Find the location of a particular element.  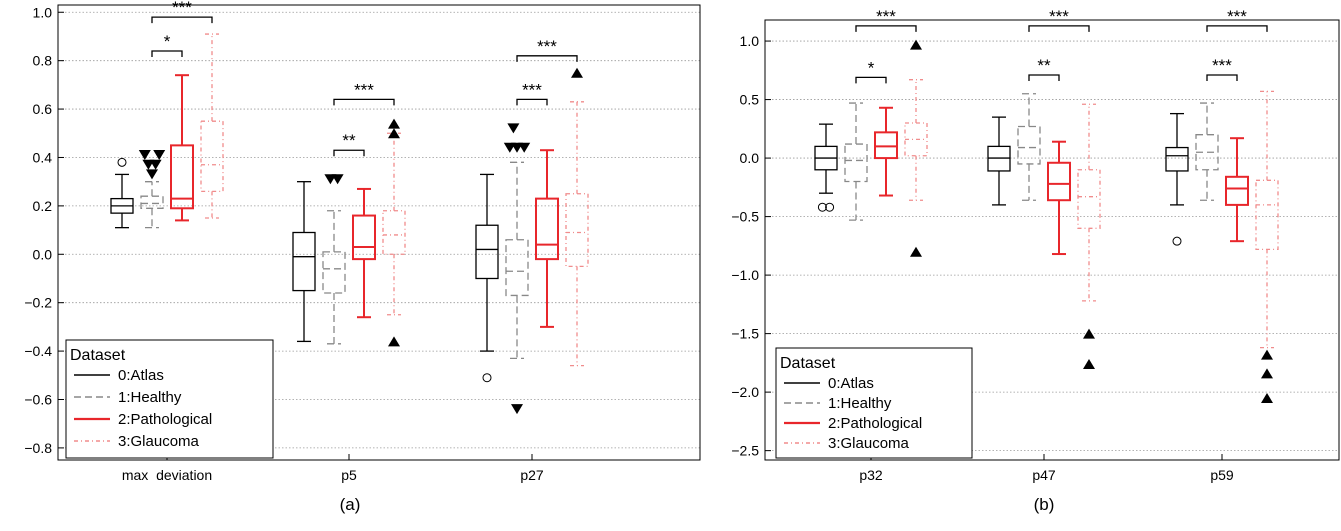

y-tick-label: −1.0 is located at coordinates (745, 275).